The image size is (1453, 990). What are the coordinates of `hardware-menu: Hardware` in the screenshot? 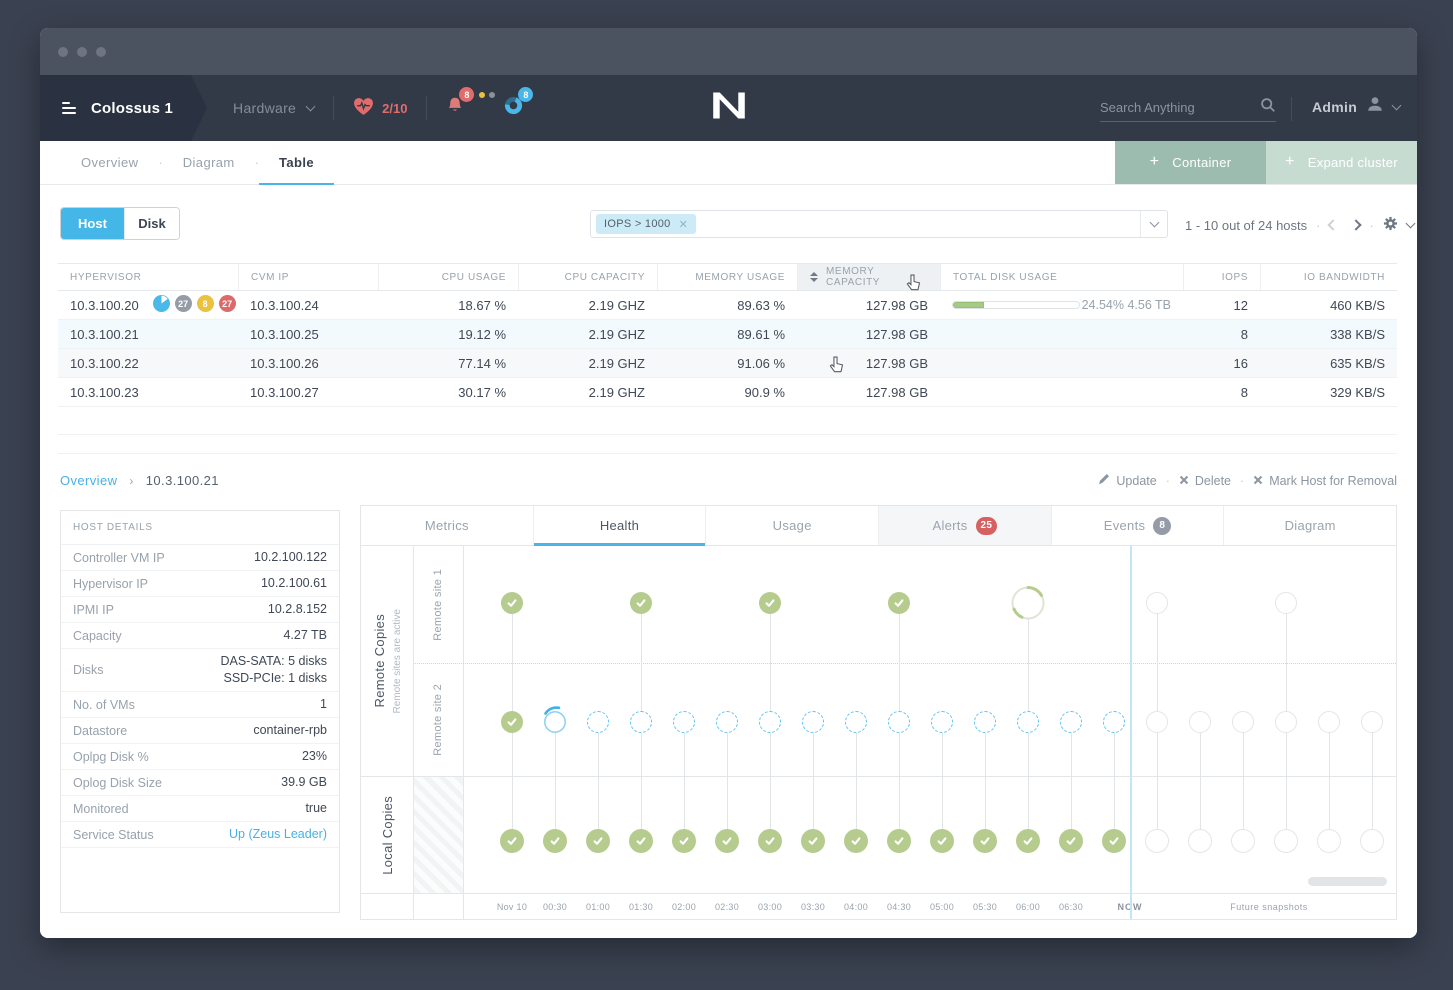 It's located at (274, 108).